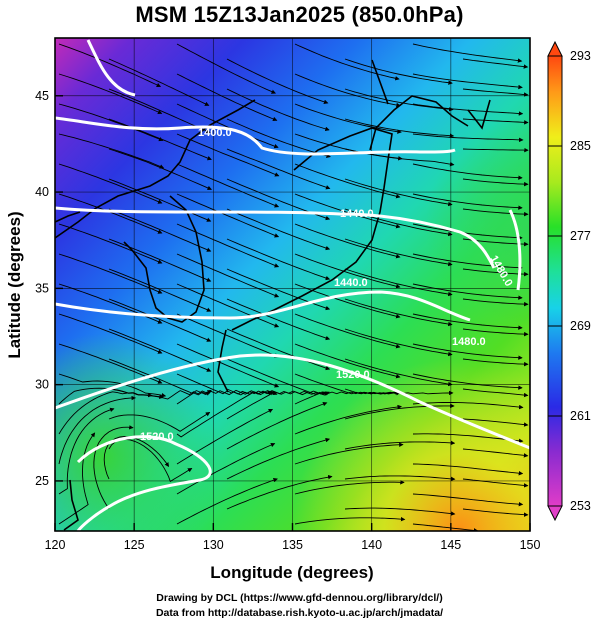 The image size is (599, 625). Describe the element at coordinates (530, 545) in the screenshot. I see `x-tick-label: 150` at that location.